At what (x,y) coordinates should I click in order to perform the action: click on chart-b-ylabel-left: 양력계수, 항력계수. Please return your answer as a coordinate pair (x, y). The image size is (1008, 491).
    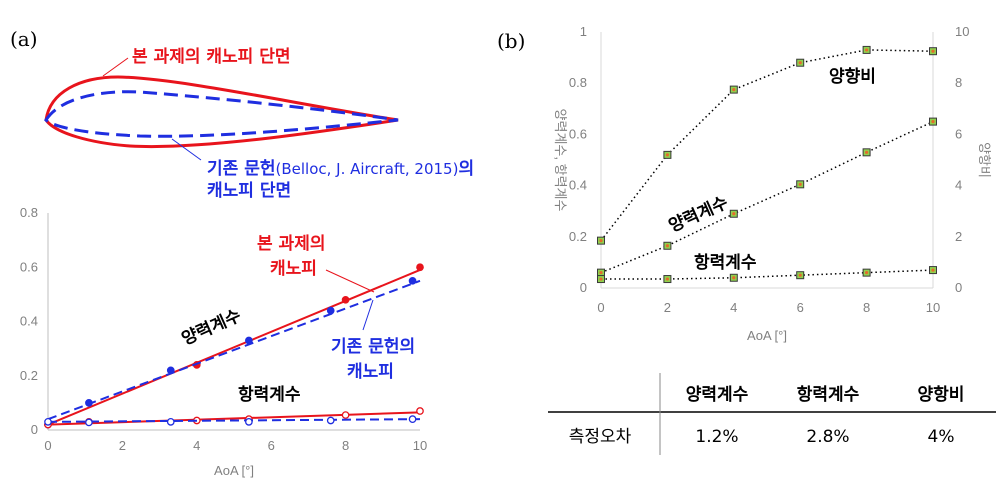
    Looking at the image, I should click on (560, 160).